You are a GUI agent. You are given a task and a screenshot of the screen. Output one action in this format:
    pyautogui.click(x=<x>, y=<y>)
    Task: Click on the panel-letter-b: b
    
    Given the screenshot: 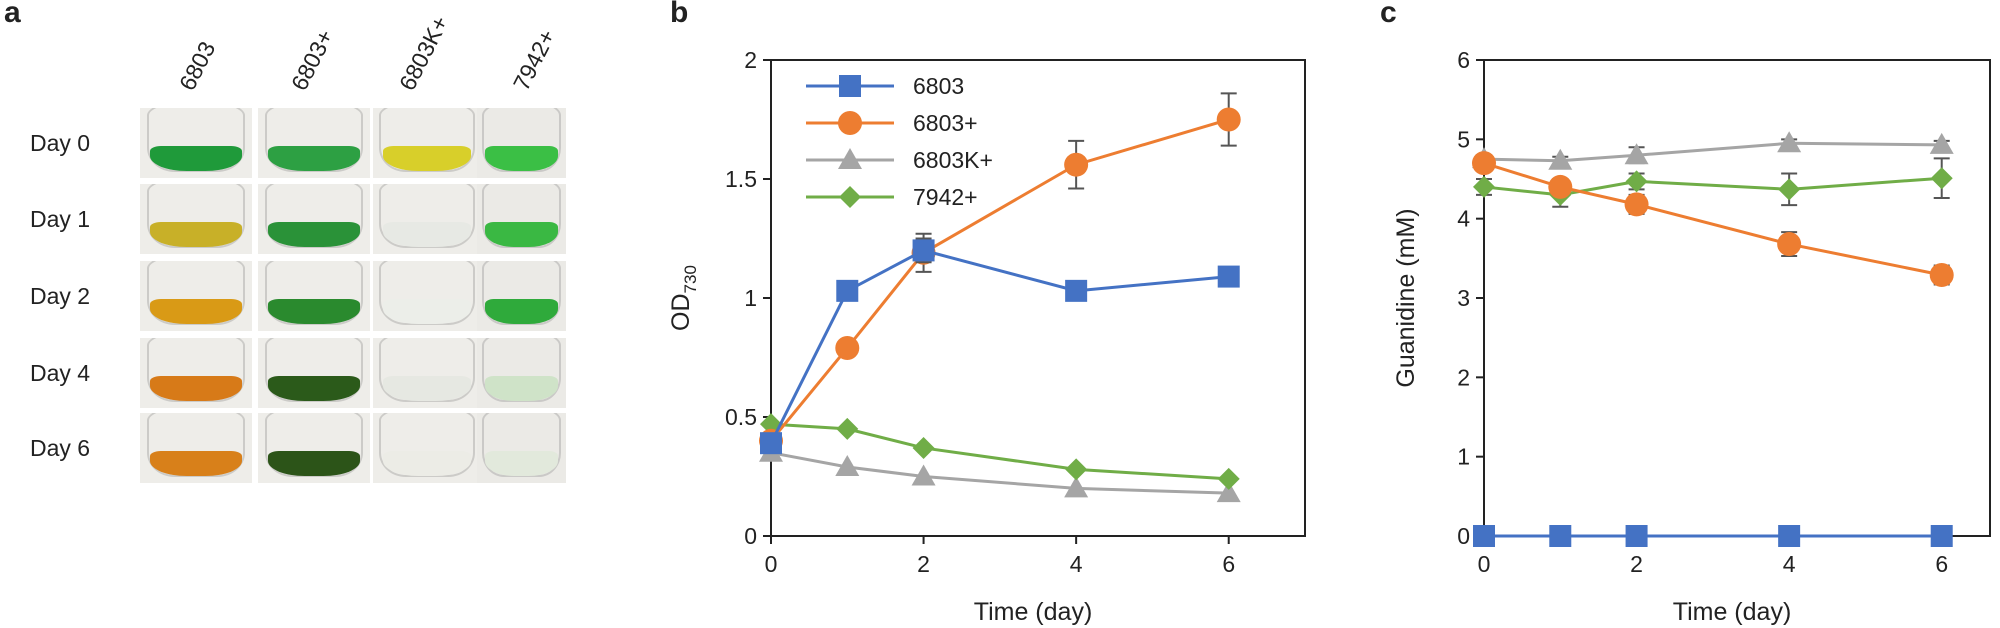 What is the action you would take?
    pyautogui.click(x=679, y=14)
    